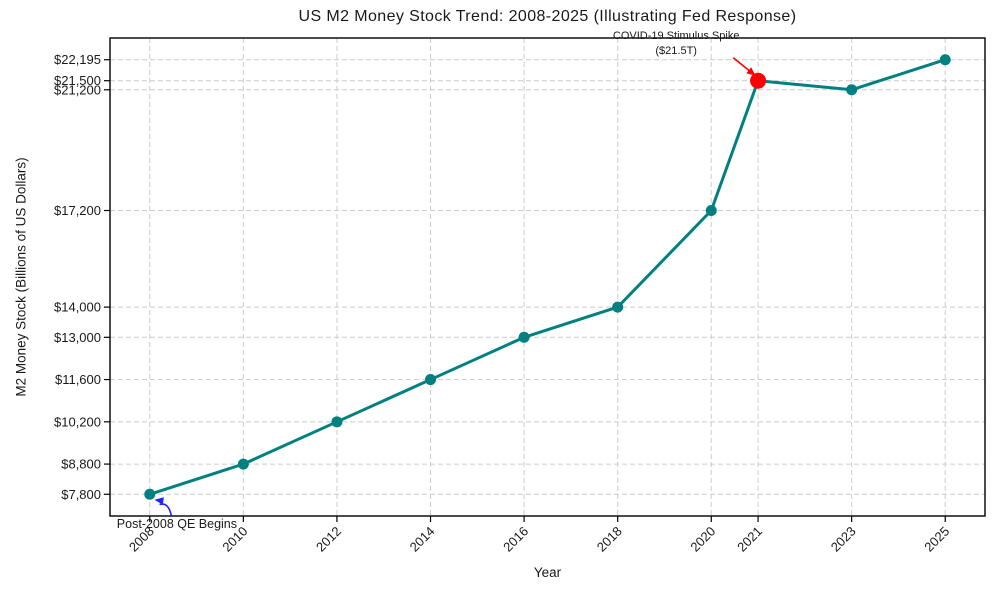 This screenshot has width=1000, height=600. What do you see at coordinates (524, 337) in the screenshot?
I see `data-point-2016` at bounding box center [524, 337].